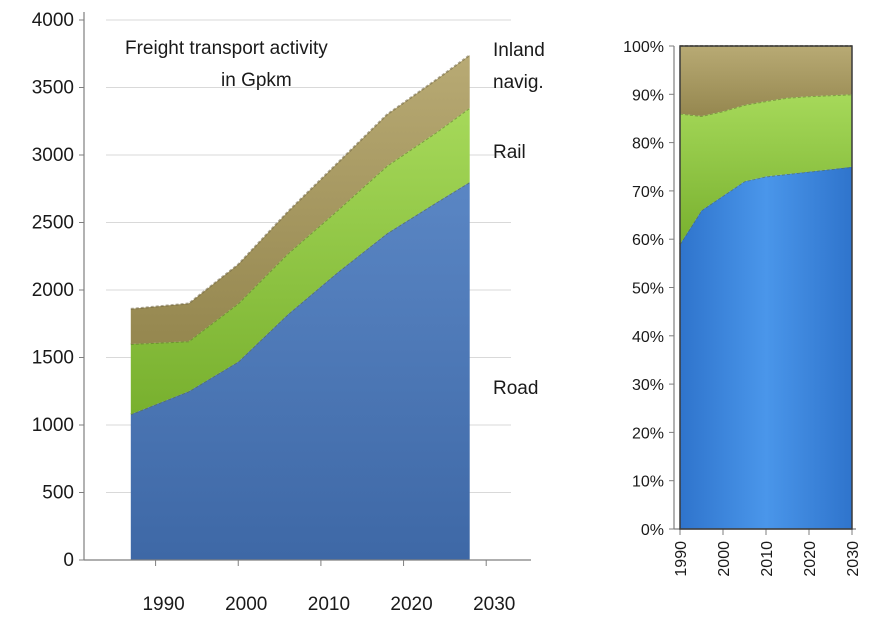  I want to click on y-tick-label: 80%, so click(648, 144).